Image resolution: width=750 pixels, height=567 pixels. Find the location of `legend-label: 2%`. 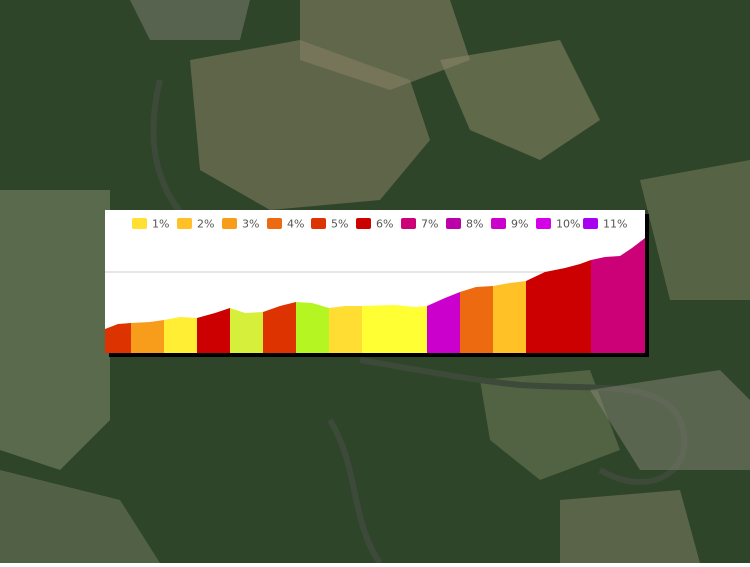

legend-label: 2% is located at coordinates (205, 224).